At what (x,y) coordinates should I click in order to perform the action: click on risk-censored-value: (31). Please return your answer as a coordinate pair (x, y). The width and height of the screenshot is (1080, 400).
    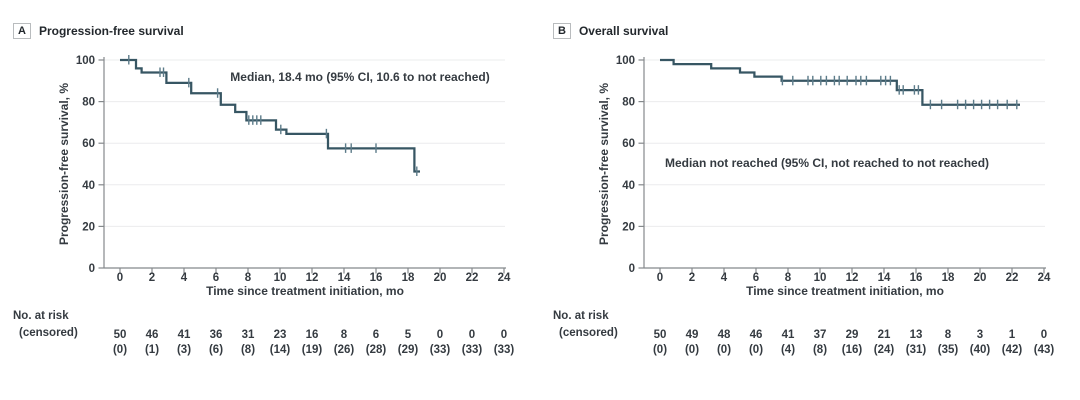
    Looking at the image, I should click on (916, 350).